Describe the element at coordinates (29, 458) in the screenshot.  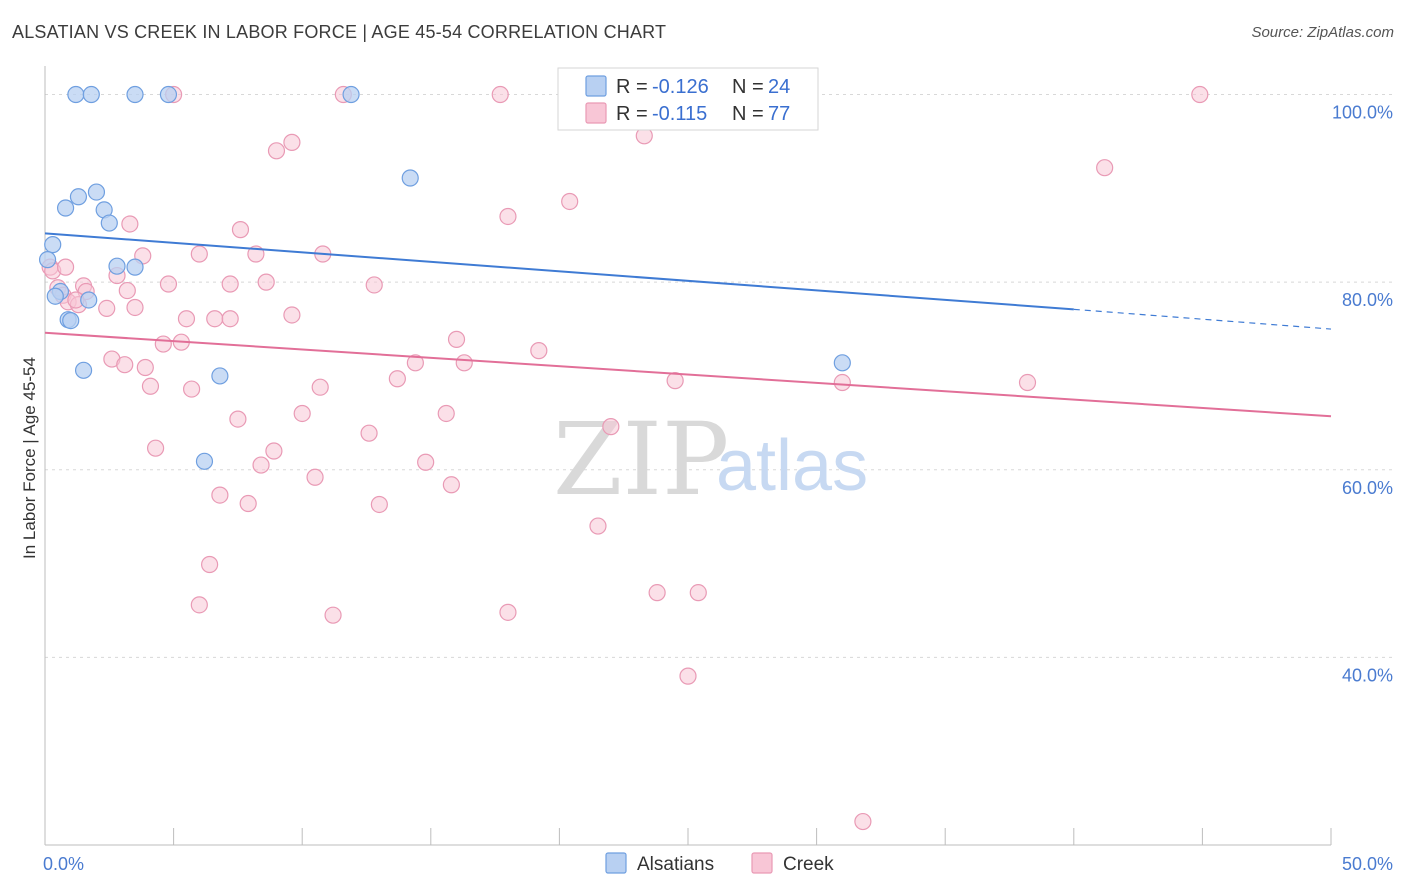
I see `y-axis-title: In Labor Force | Age 45-54` at that location.